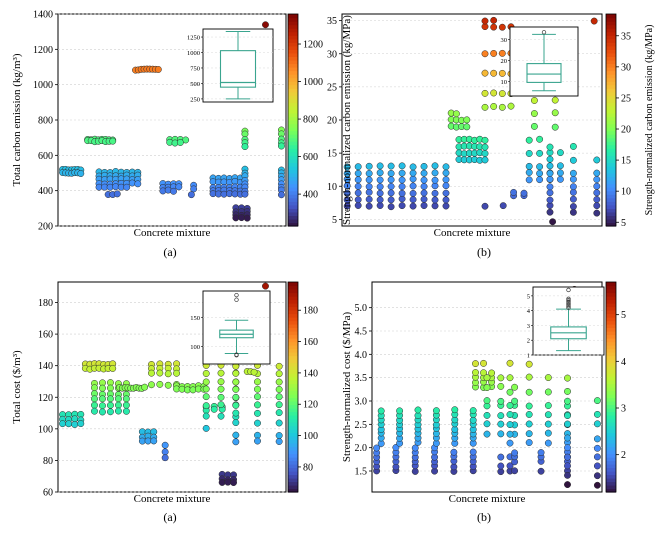  Describe the element at coordinates (332, 187) in the screenshot. I see `y-tick-label: 10` at that location.